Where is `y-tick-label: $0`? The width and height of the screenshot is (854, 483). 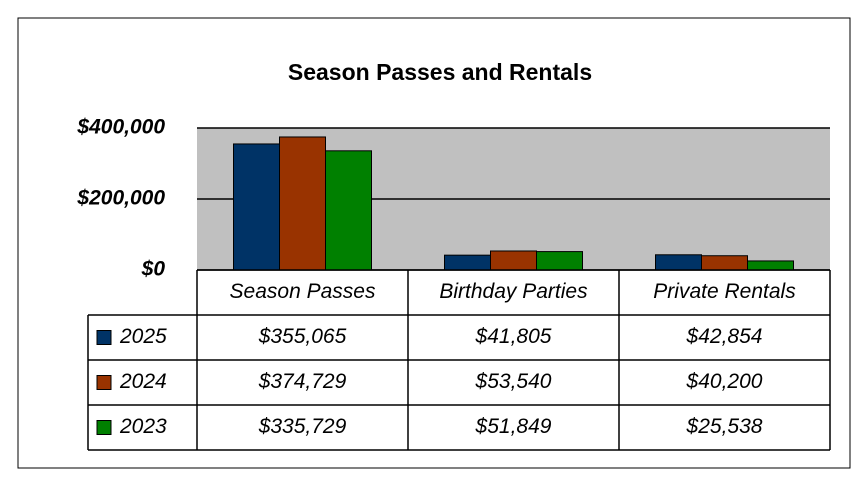
y-tick-label: $0 is located at coordinates (153, 269).